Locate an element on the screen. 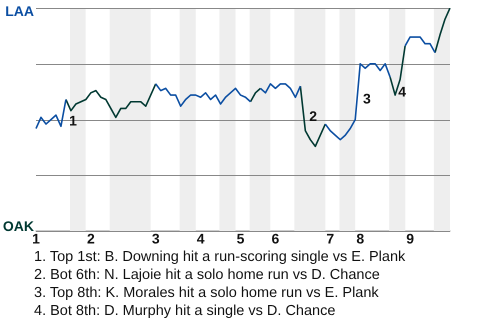  annotation: 3 is located at coordinates (367, 98).